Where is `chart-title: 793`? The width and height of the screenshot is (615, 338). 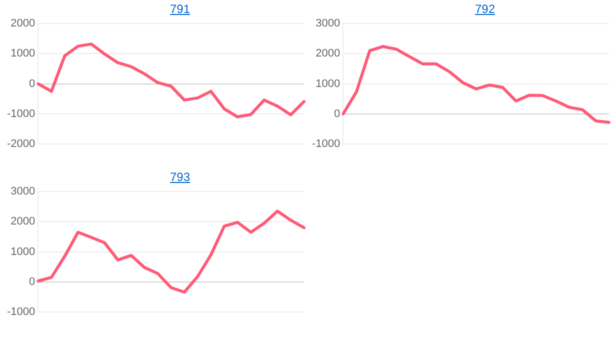
chart-title: 793 is located at coordinates (180, 177).